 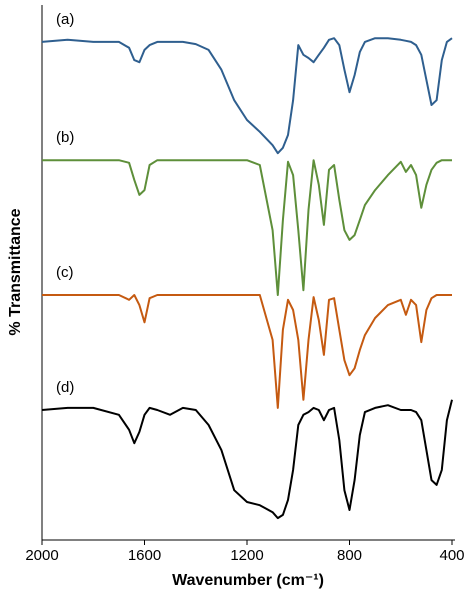 What do you see at coordinates (65, 137) in the screenshot?
I see `series-label: (b)` at bounding box center [65, 137].